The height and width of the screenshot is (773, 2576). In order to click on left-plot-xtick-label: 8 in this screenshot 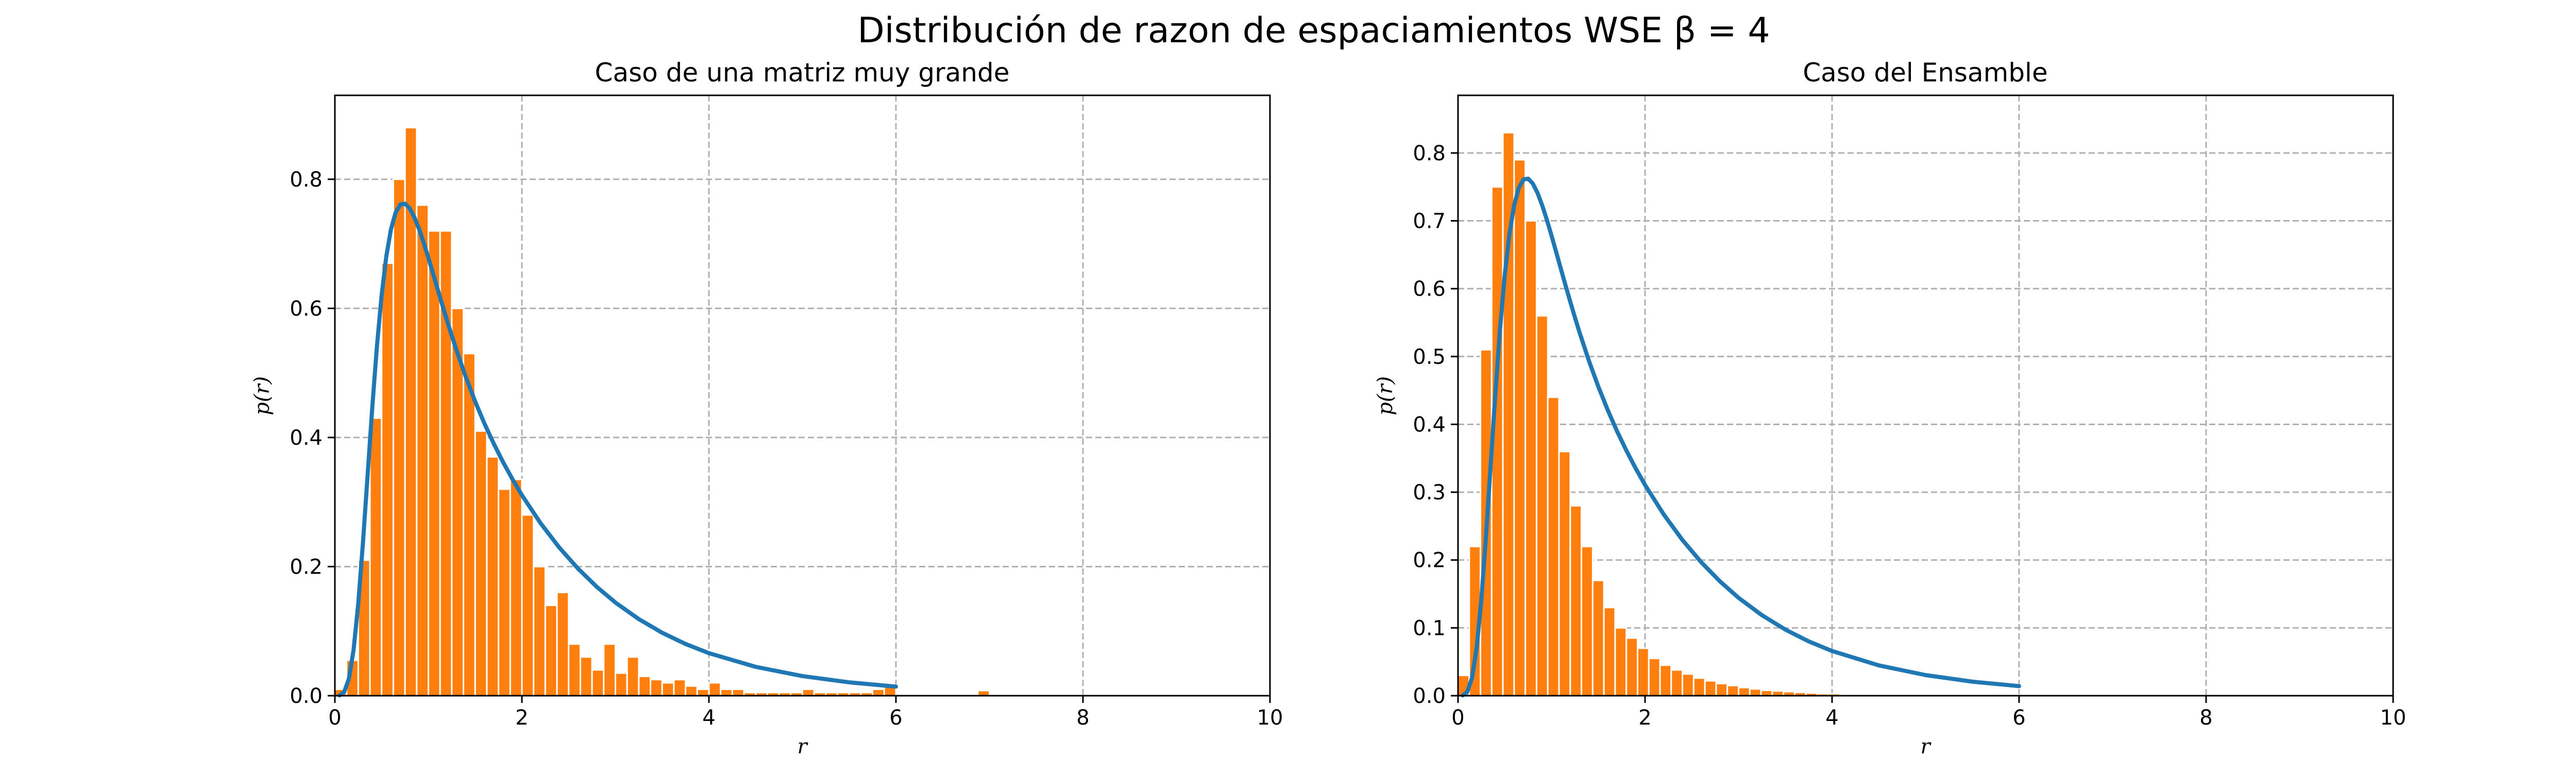, I will do `click(1082, 718)`.